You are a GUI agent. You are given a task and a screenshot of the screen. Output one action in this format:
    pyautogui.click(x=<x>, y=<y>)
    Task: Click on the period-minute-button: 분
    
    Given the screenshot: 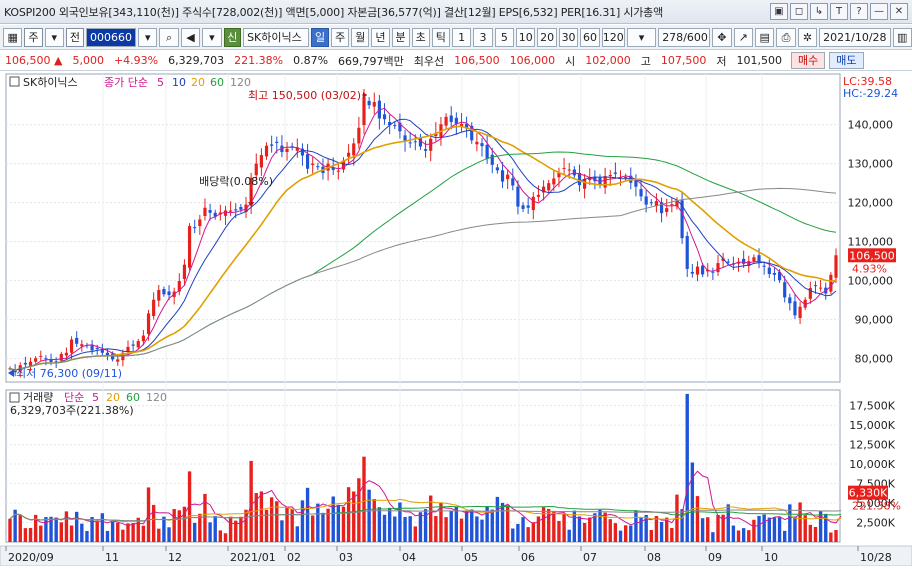 What is the action you would take?
    pyautogui.click(x=400, y=37)
    